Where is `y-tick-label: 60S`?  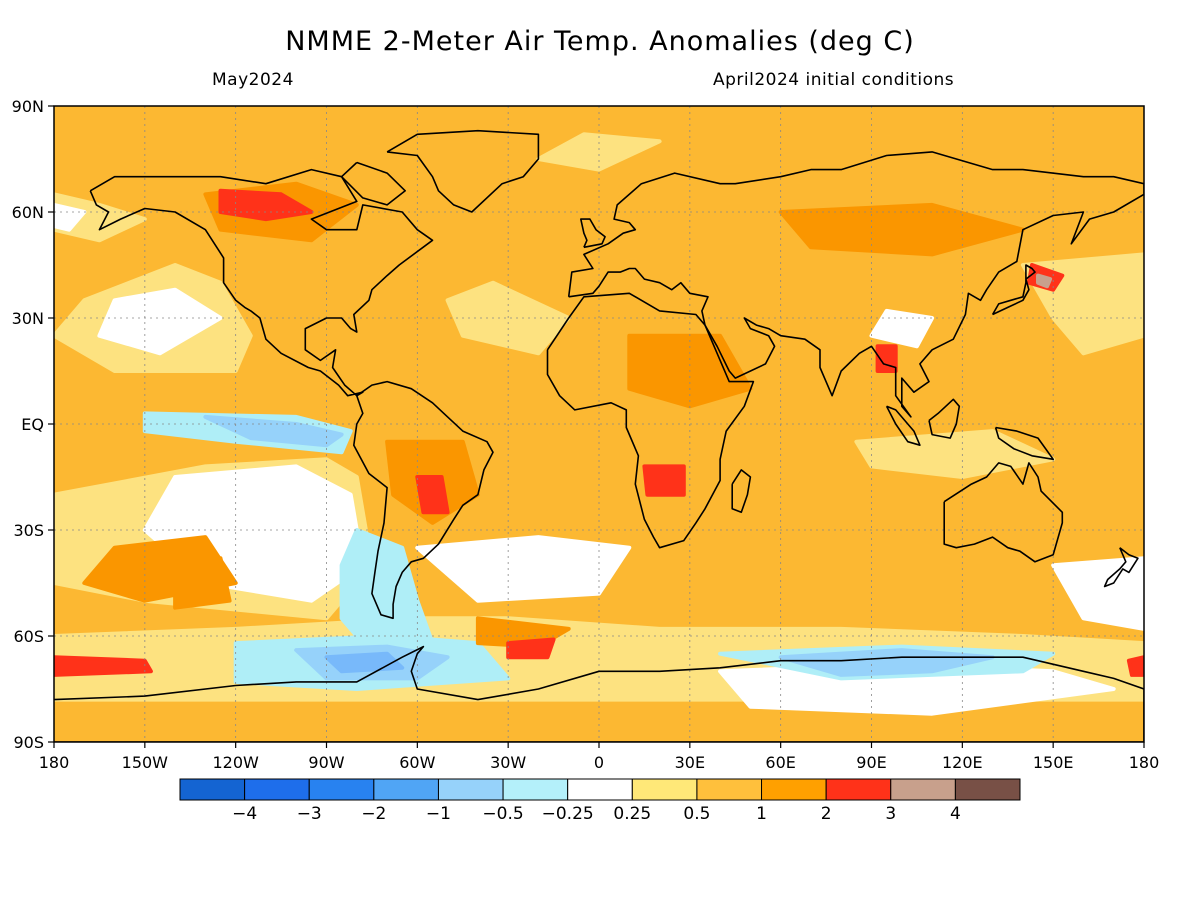 y-tick-label: 60S is located at coordinates (28, 636).